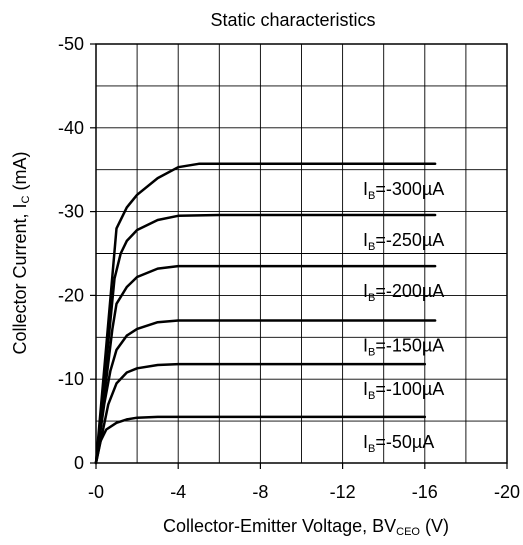  What do you see at coordinates (304, 482) in the screenshot?
I see `x-tick-labels: -0 -4 -8 -12 -16 -20` at bounding box center [304, 482].